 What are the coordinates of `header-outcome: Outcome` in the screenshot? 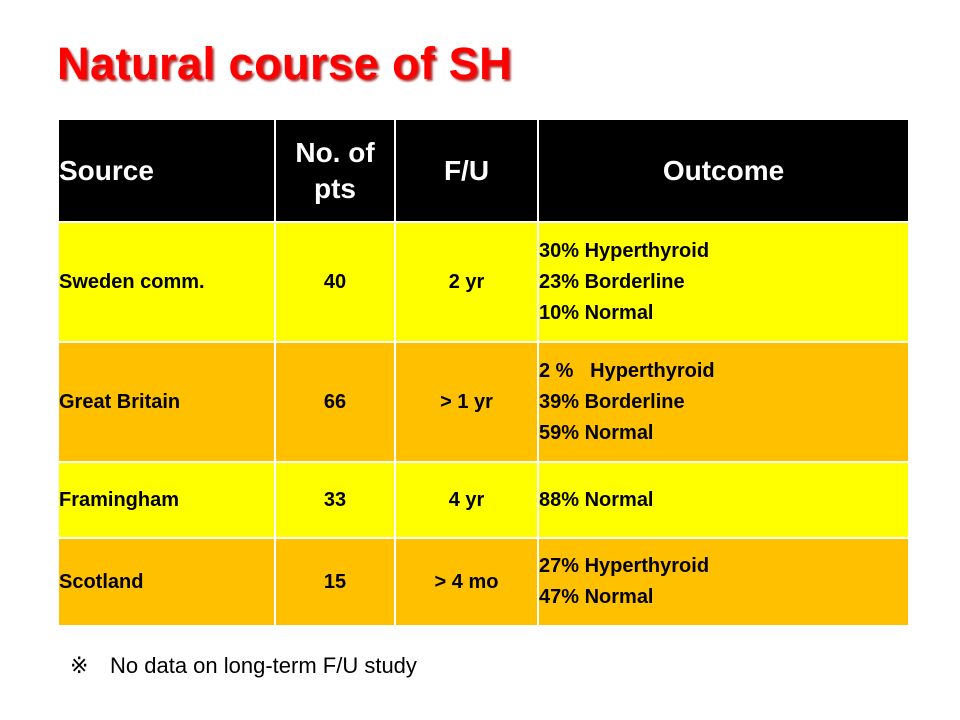 It's located at (722, 171).